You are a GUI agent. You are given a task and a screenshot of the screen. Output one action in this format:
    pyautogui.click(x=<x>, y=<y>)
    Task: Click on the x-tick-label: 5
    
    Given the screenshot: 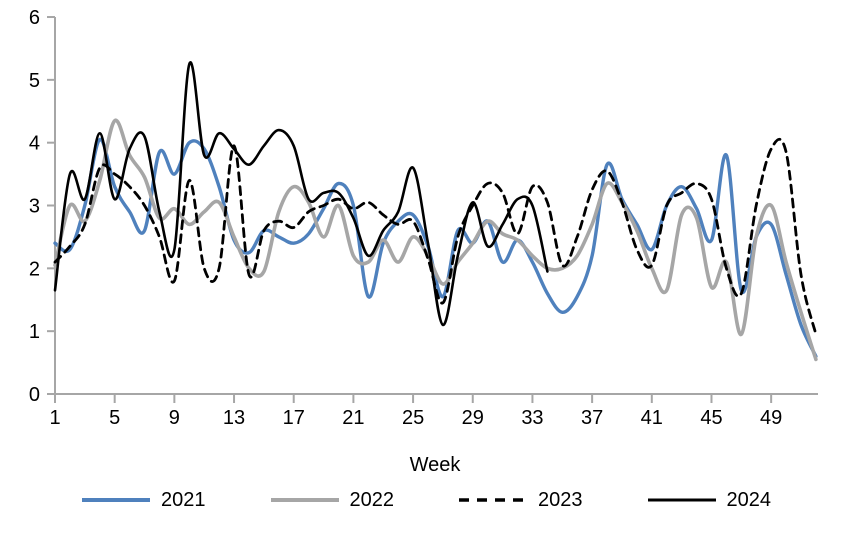 What is the action you would take?
    pyautogui.click(x=114, y=418)
    